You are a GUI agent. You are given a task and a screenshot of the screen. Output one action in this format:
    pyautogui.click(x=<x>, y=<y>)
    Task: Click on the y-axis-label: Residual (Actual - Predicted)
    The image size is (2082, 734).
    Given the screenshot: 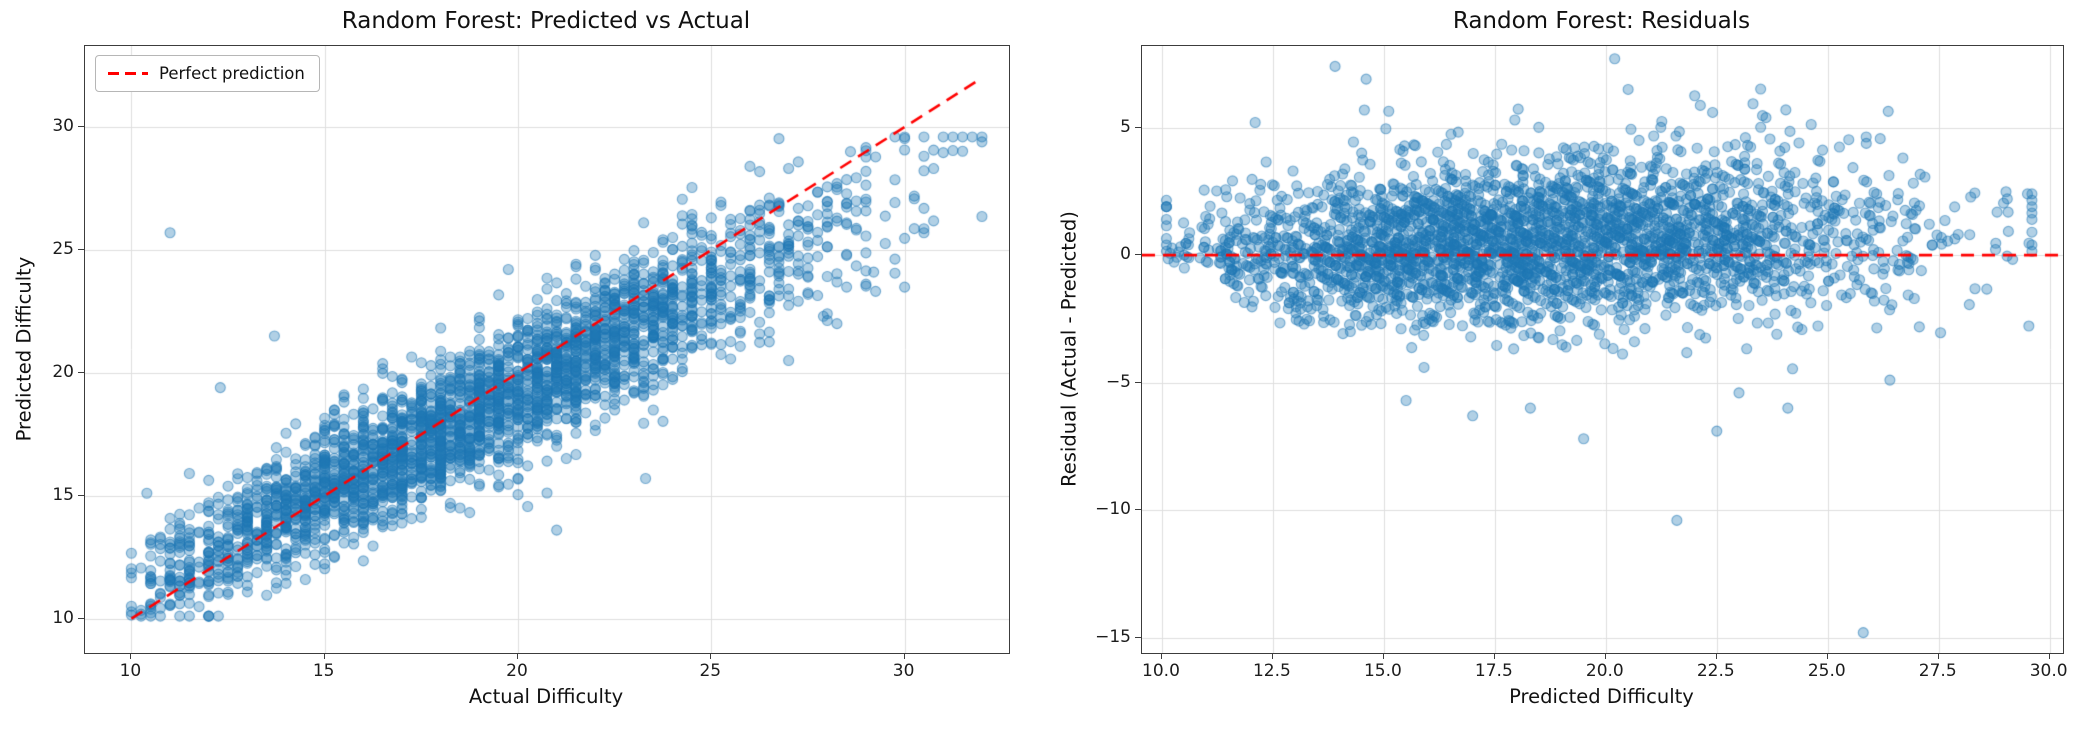 What is the action you would take?
    pyautogui.click(x=1069, y=348)
    